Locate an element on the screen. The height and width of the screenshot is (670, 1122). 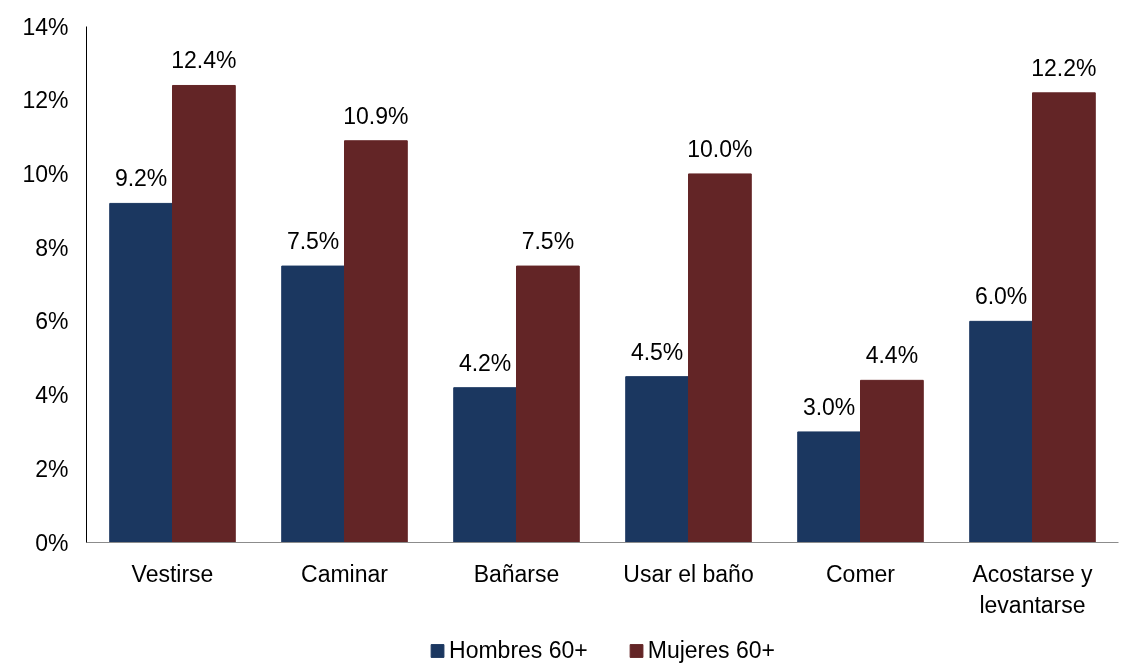
data-label: 6.0% is located at coordinates (1001, 296).